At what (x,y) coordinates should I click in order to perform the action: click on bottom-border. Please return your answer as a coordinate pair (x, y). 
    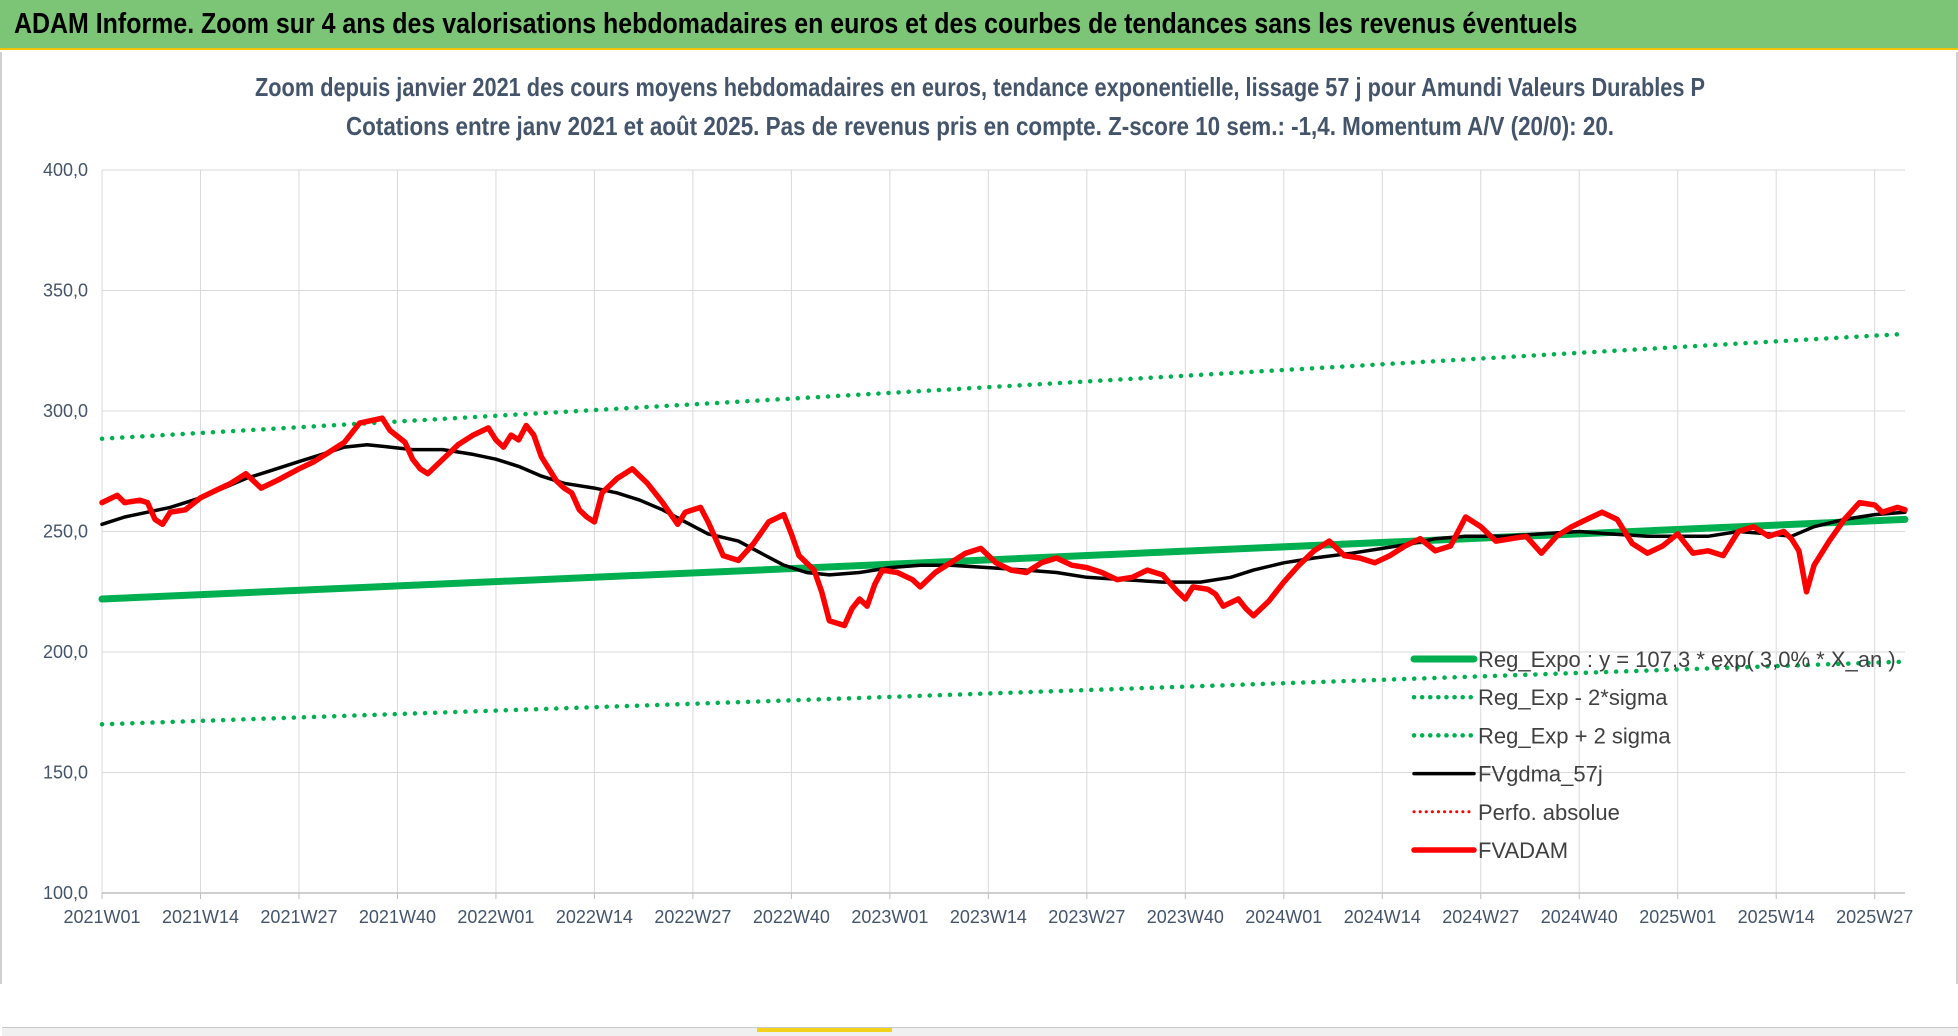
    Looking at the image, I should click on (980, 1031).